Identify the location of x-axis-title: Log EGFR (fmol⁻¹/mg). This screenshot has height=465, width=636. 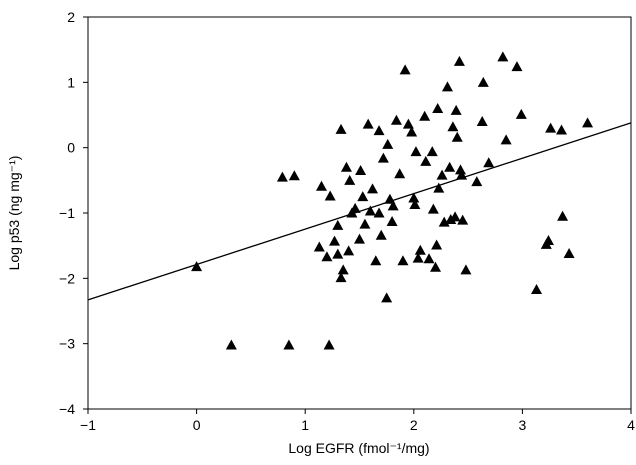
(358, 448).